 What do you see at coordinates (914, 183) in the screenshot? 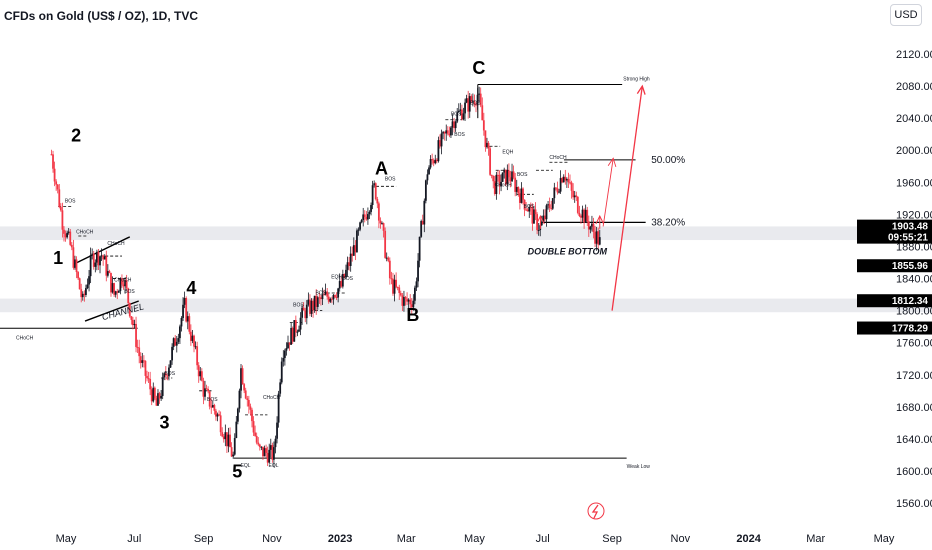
I see `y-tick-label: 1960.00` at bounding box center [914, 183].